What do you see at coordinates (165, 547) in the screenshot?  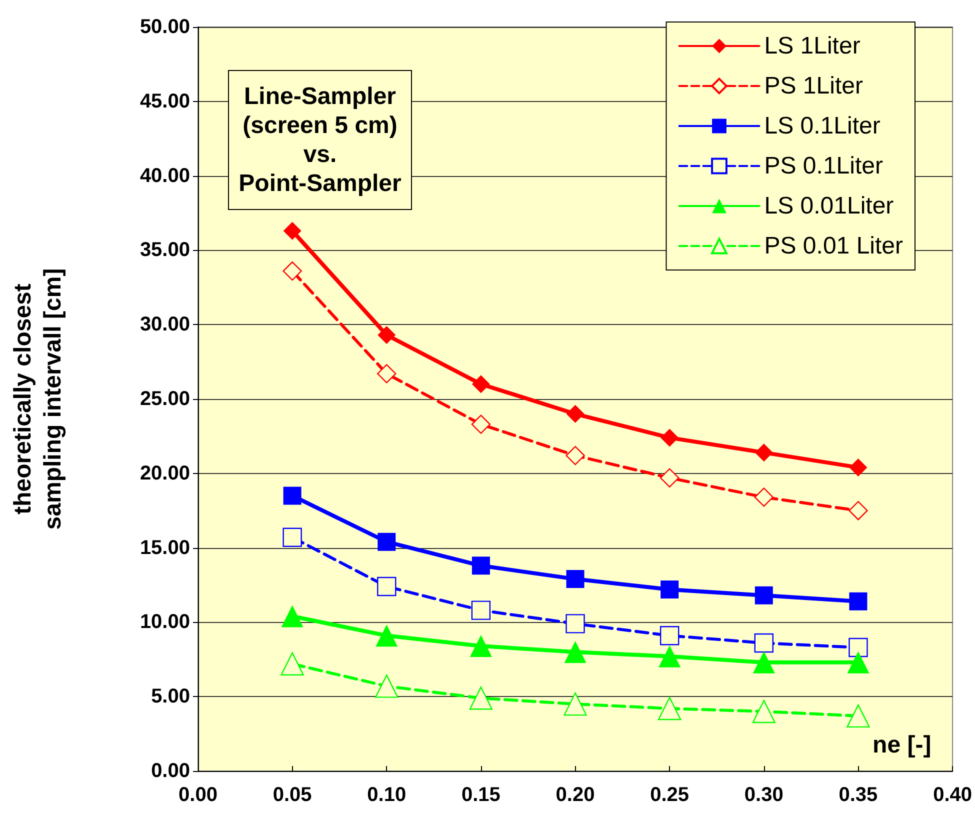 I see `y-tick-label: 15.00` at bounding box center [165, 547].